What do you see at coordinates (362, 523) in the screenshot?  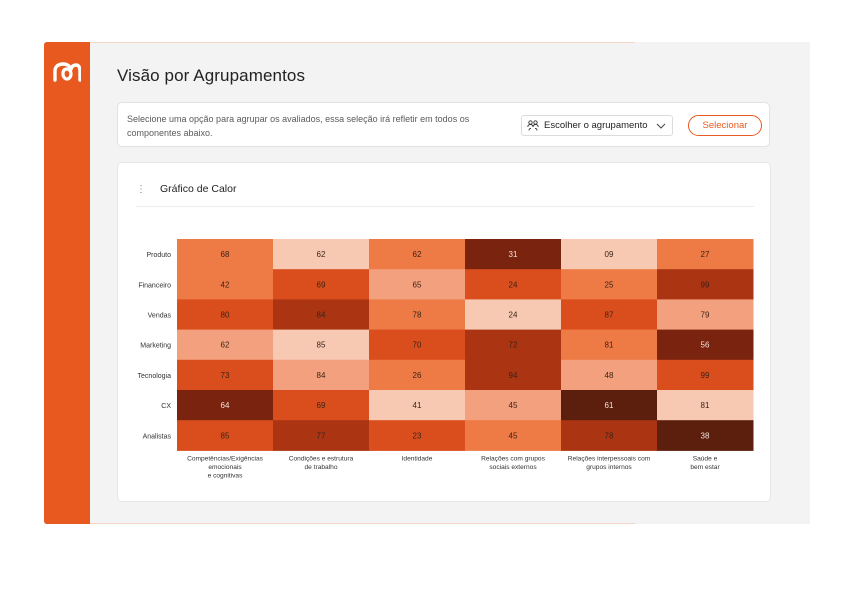 I see `frame-bottom-border` at bounding box center [362, 523].